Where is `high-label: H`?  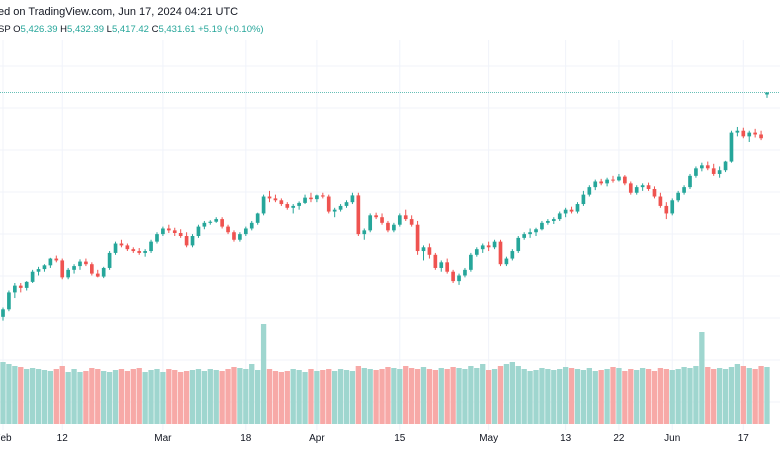 high-label: H is located at coordinates (64, 29).